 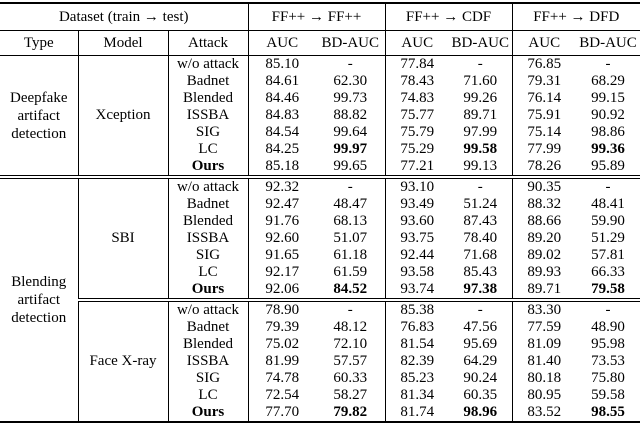 I want to click on table-row: ISSBA 84.83 88.82 75.77 89.71 75.91 90.92, so click(x=320, y=115).